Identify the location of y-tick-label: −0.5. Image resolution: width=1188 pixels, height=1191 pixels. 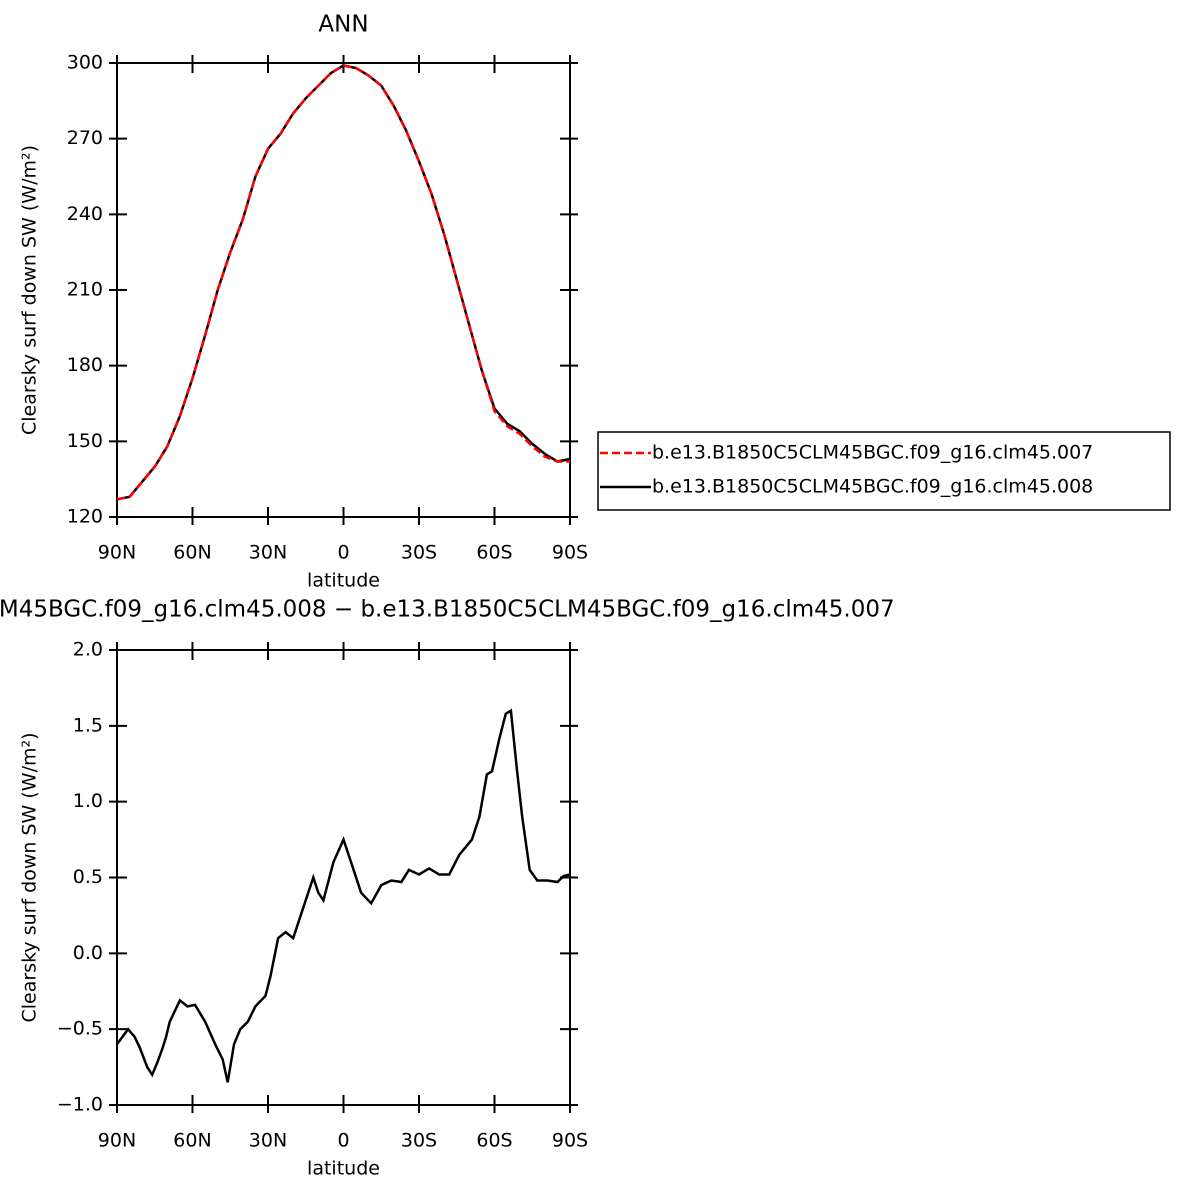
(80, 1029).